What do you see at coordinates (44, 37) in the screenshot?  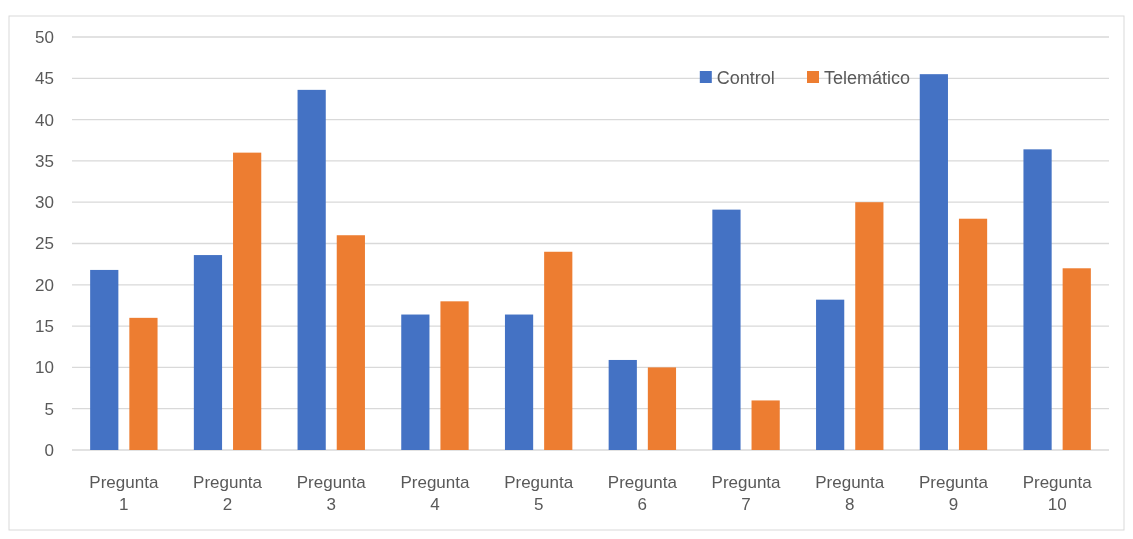 I see `y-tick-label: 50` at bounding box center [44, 37].